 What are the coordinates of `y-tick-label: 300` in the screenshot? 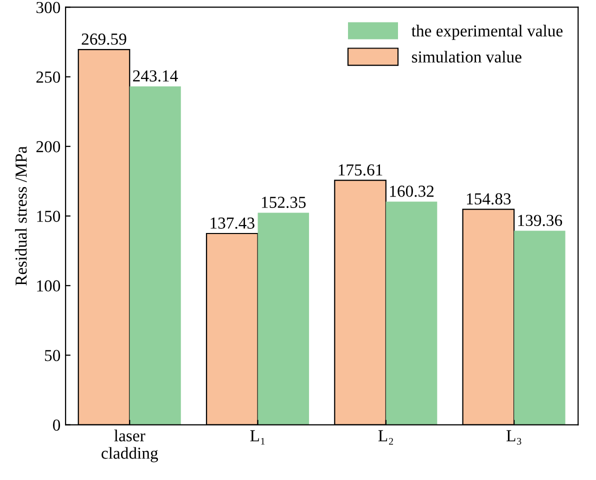 It's located at (48, 8).